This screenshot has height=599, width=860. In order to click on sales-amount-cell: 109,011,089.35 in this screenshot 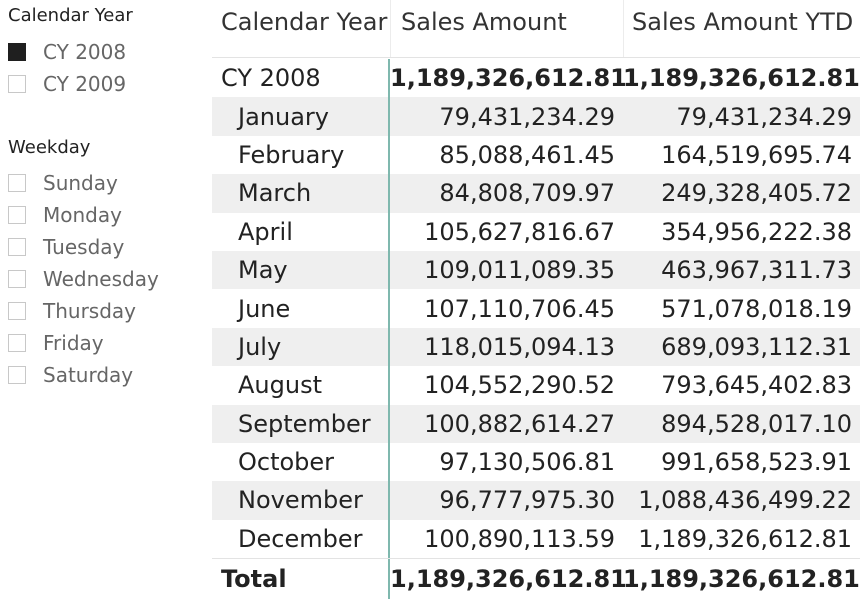, I will do `click(519, 270)`.